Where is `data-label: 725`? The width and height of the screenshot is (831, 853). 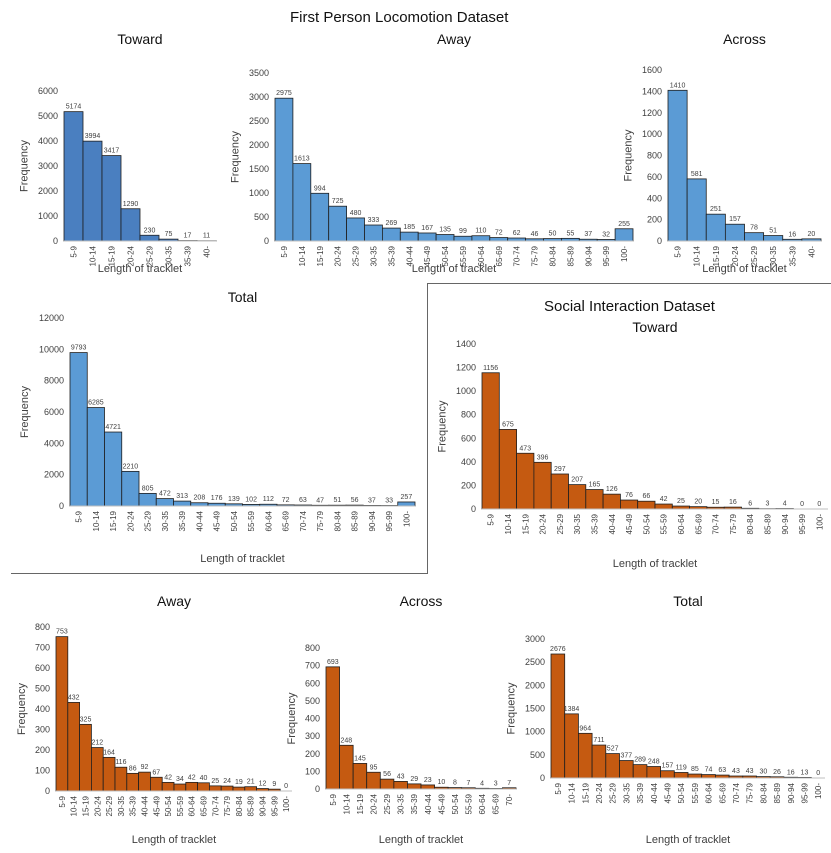 data-label: 725 is located at coordinates (338, 201).